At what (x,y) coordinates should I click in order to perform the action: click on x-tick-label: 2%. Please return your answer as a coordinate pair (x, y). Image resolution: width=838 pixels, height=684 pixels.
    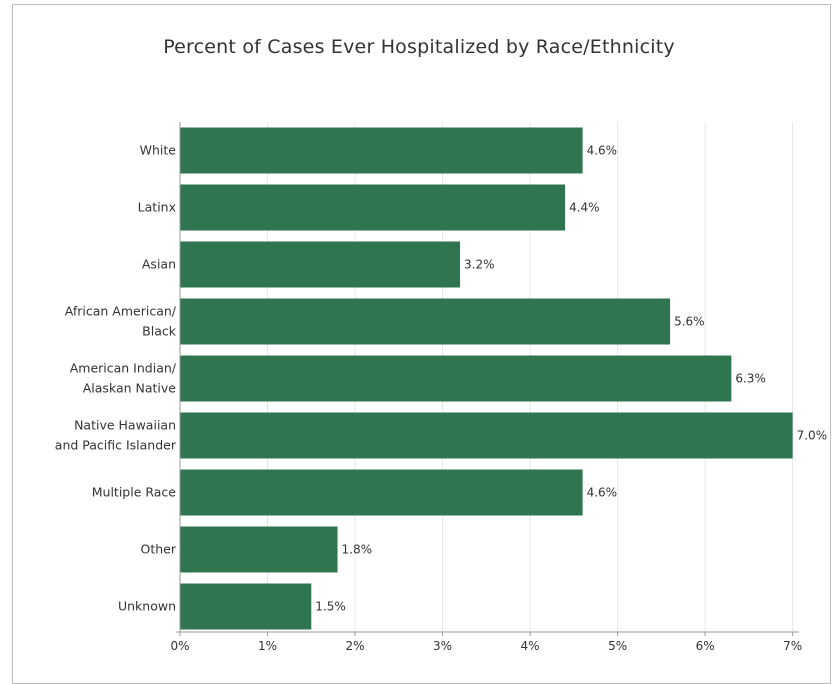
    Looking at the image, I should click on (355, 646).